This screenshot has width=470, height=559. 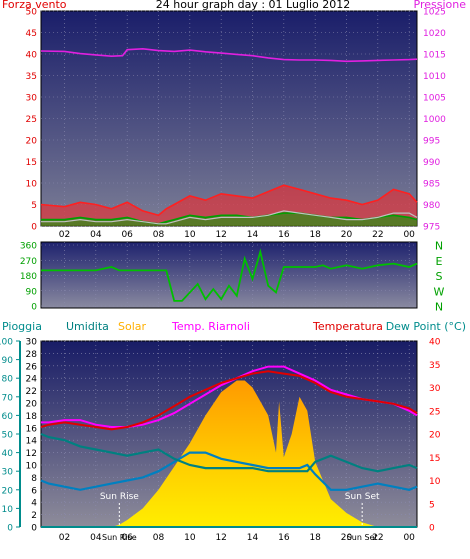 I want to click on right-tick-label: 985, so click(x=431, y=185).